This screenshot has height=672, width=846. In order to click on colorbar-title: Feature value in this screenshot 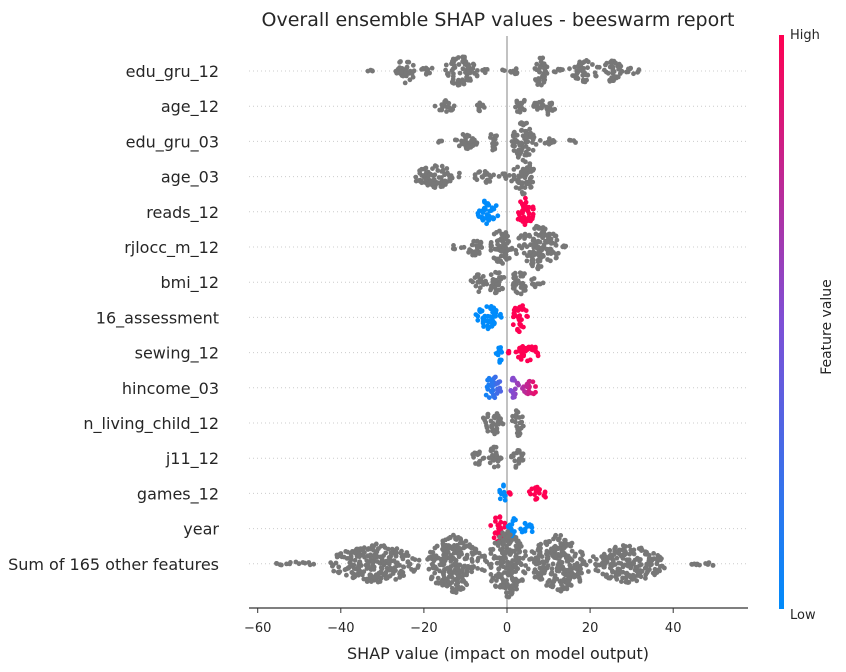, I will do `click(827, 327)`.